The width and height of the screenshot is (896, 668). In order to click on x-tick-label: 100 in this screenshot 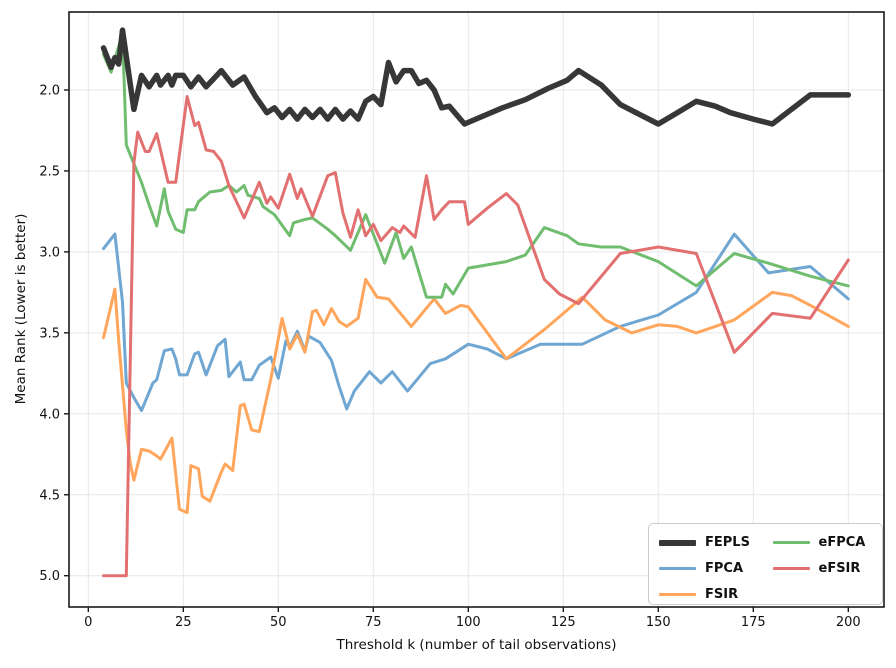, I will do `click(468, 622)`.